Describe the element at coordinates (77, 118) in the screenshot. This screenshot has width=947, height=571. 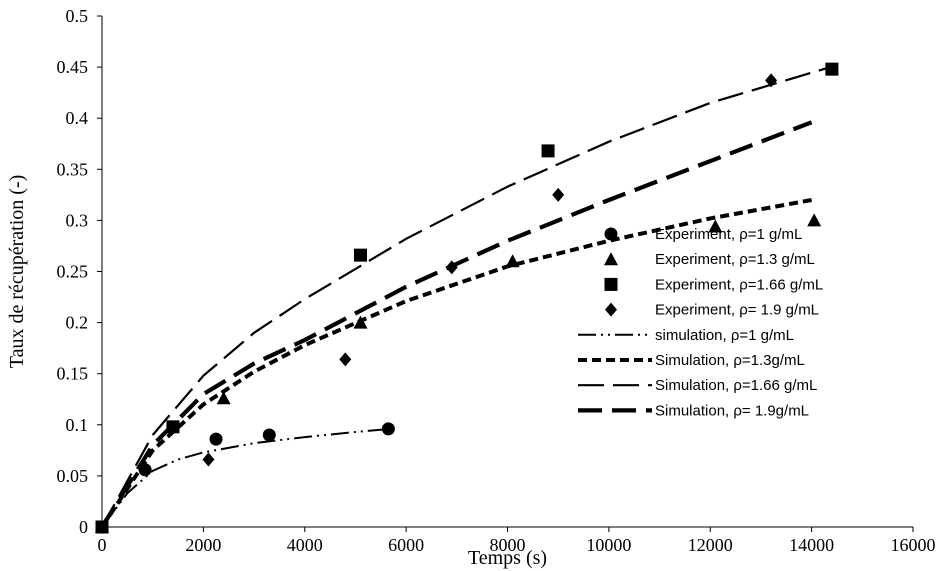
I see `y-tick-label: 0.4` at that location.